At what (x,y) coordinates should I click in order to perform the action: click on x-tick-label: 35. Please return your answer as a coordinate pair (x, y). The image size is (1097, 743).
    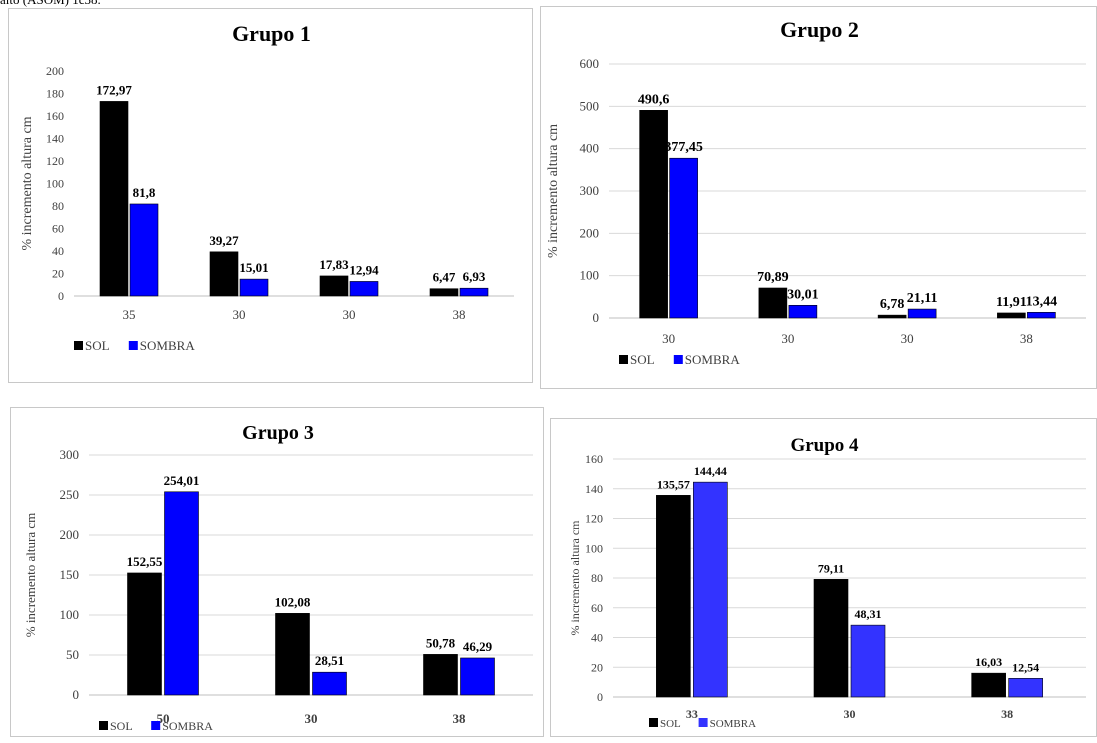
    Looking at the image, I should click on (129, 314).